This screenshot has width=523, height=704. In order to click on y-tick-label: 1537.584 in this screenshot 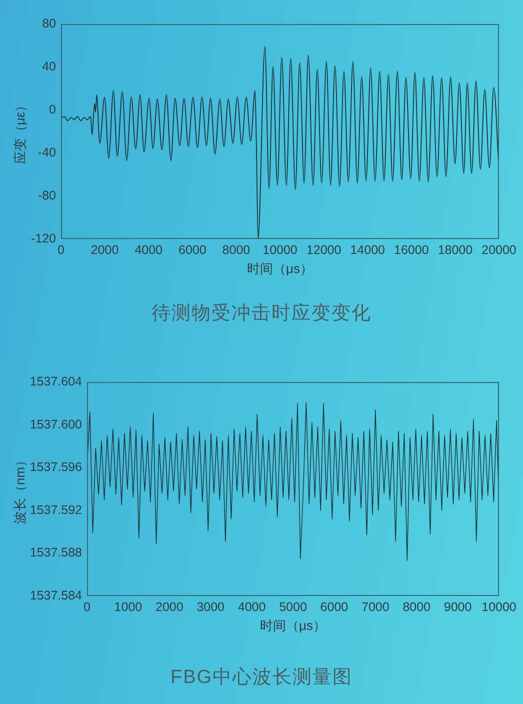, I will do `click(56, 595)`.